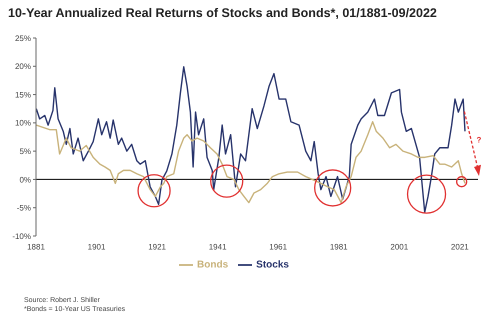  I want to click on x-tick-label: 1961, so click(278, 247).